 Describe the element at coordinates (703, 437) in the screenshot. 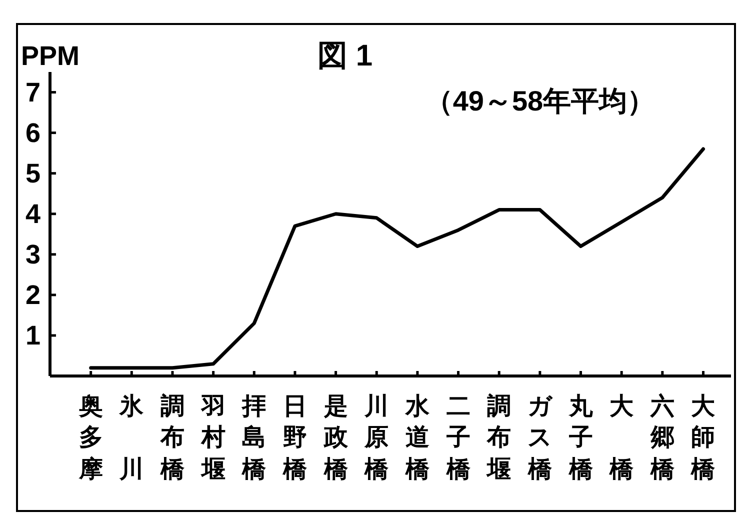

I see `x-tick-label: 大師橋` at that location.